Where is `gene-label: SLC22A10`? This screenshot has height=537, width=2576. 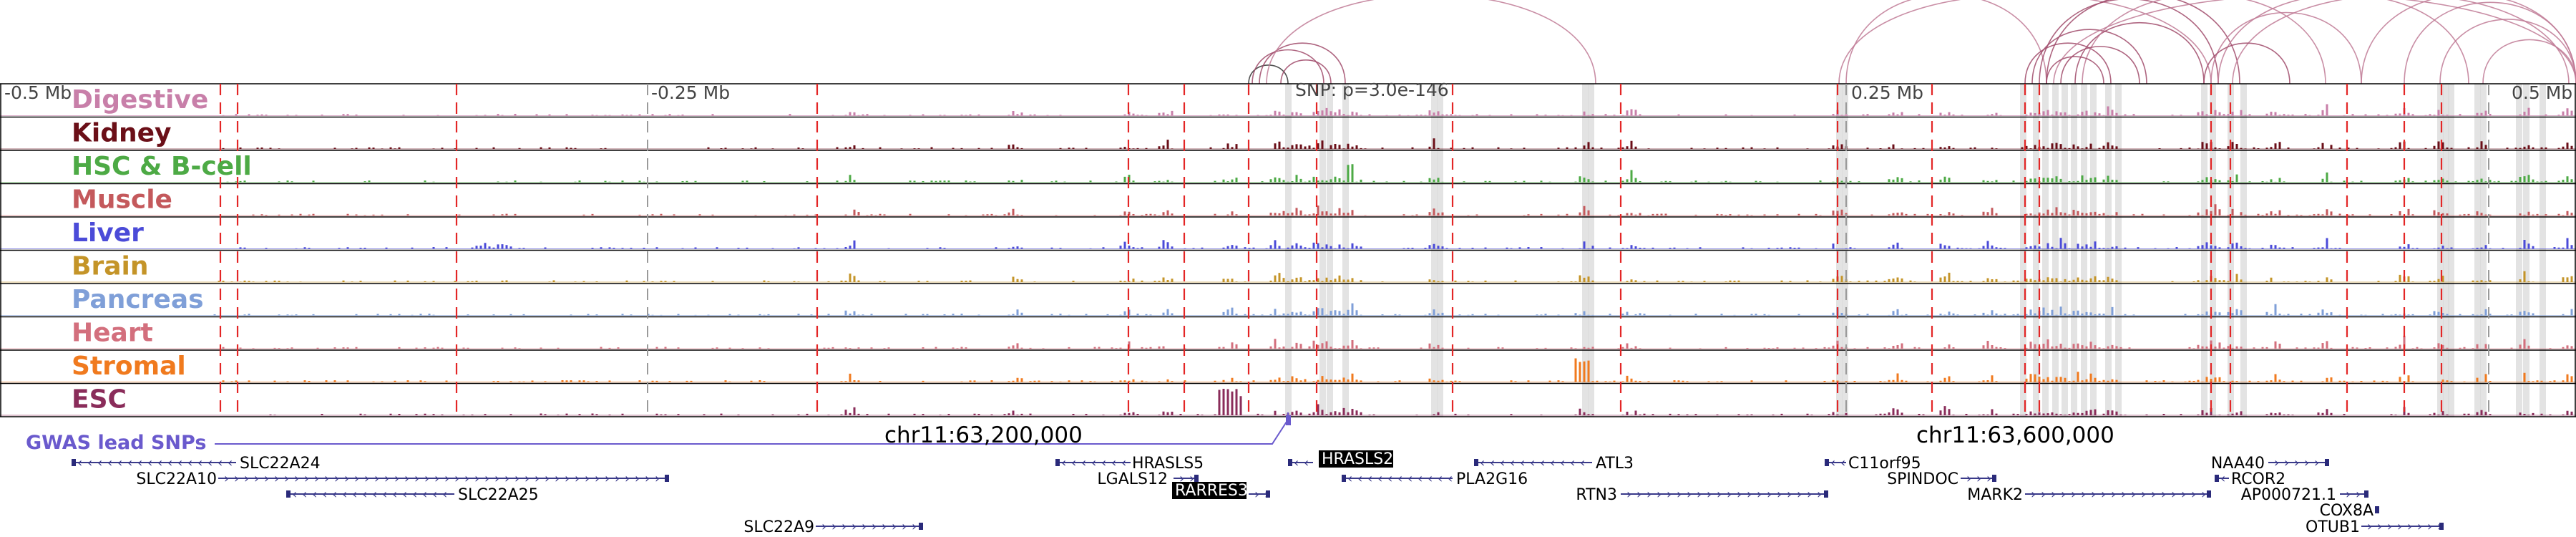 gene-label: SLC22A10 is located at coordinates (176, 479).